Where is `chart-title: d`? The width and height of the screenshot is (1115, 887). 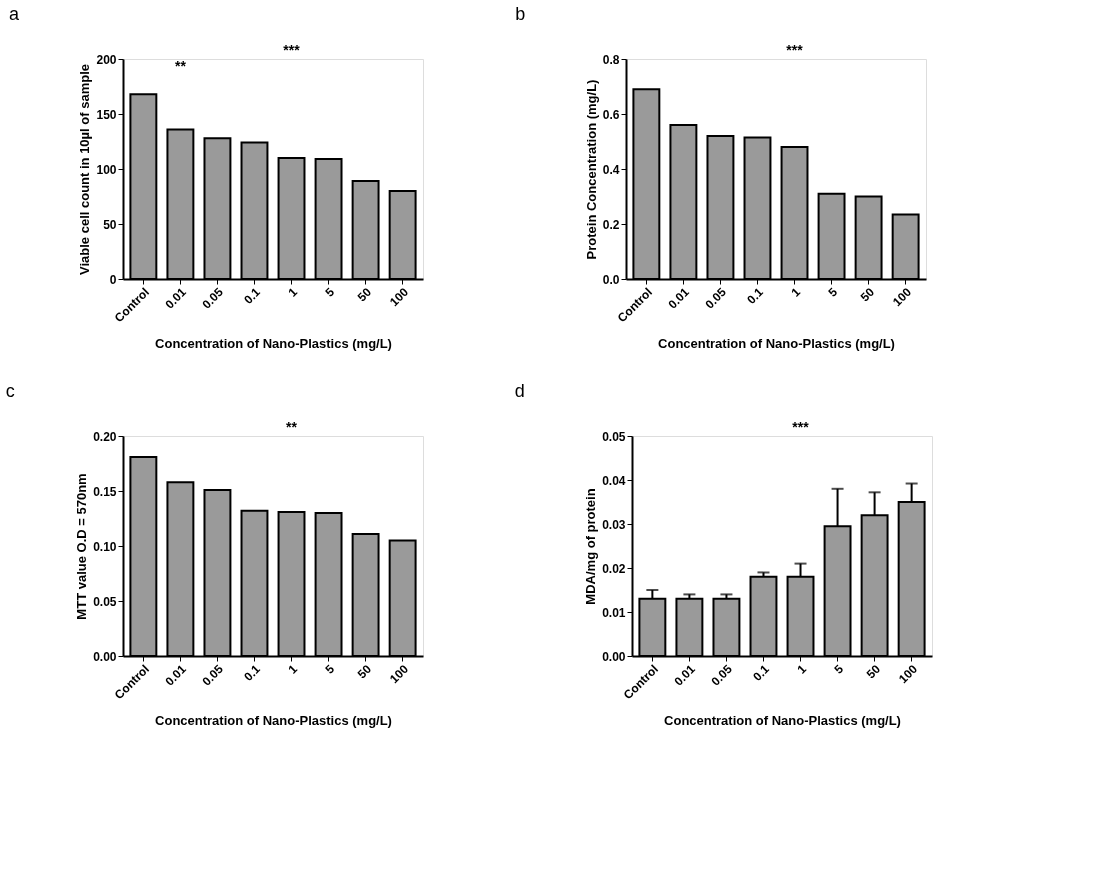
chart-title: d is located at coordinates (519, 391).